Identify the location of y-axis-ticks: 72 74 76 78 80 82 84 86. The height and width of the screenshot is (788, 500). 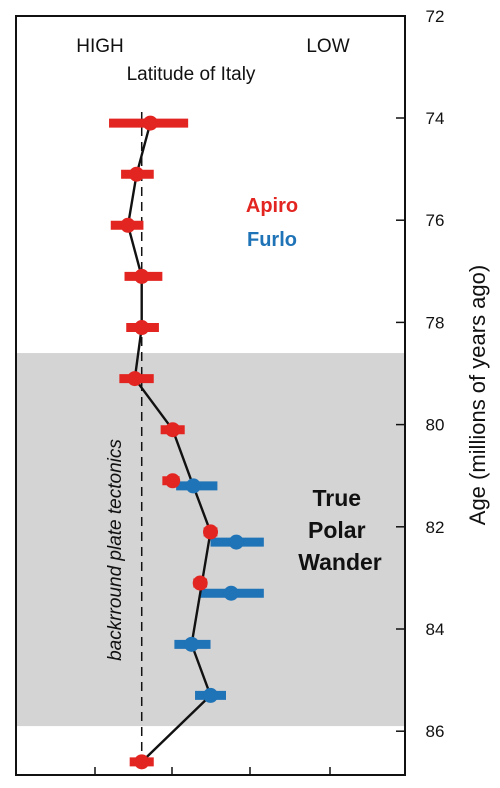
(420, 374).